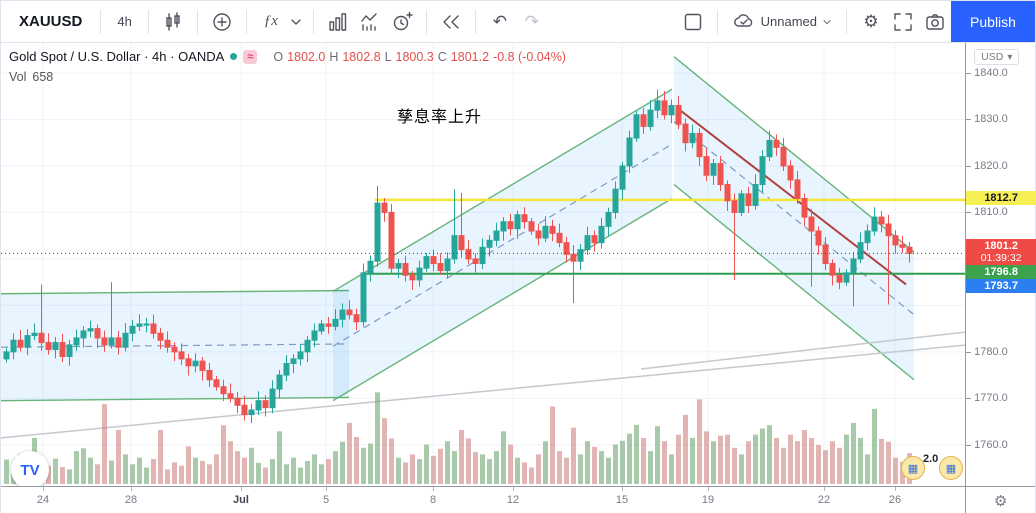  Describe the element at coordinates (388, 56) in the screenshot. I see `low-label: L` at that location.